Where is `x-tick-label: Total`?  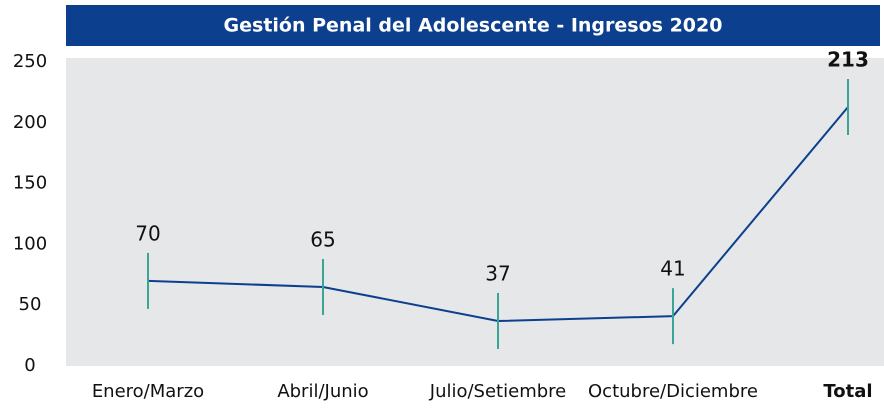 x-tick-label: Total is located at coordinates (847, 391).